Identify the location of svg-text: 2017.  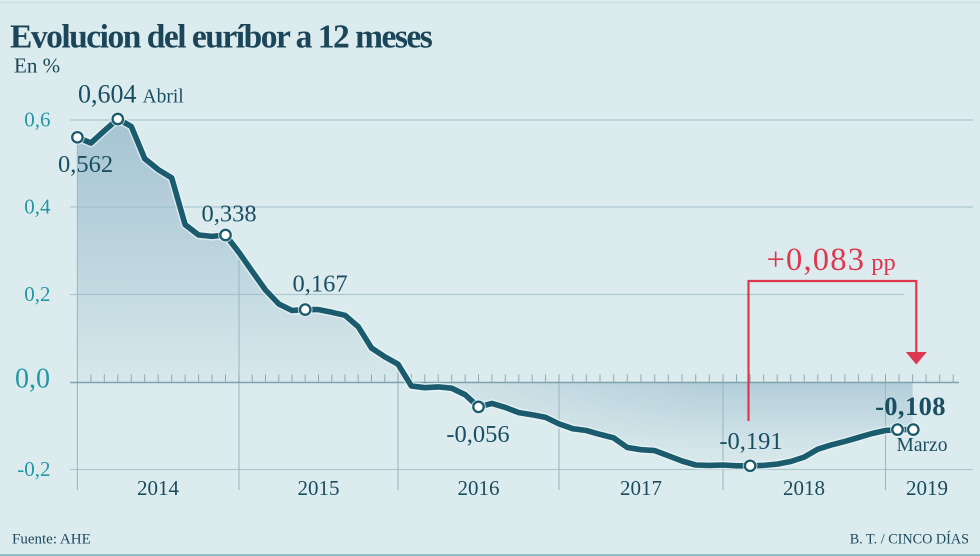
(641, 488).